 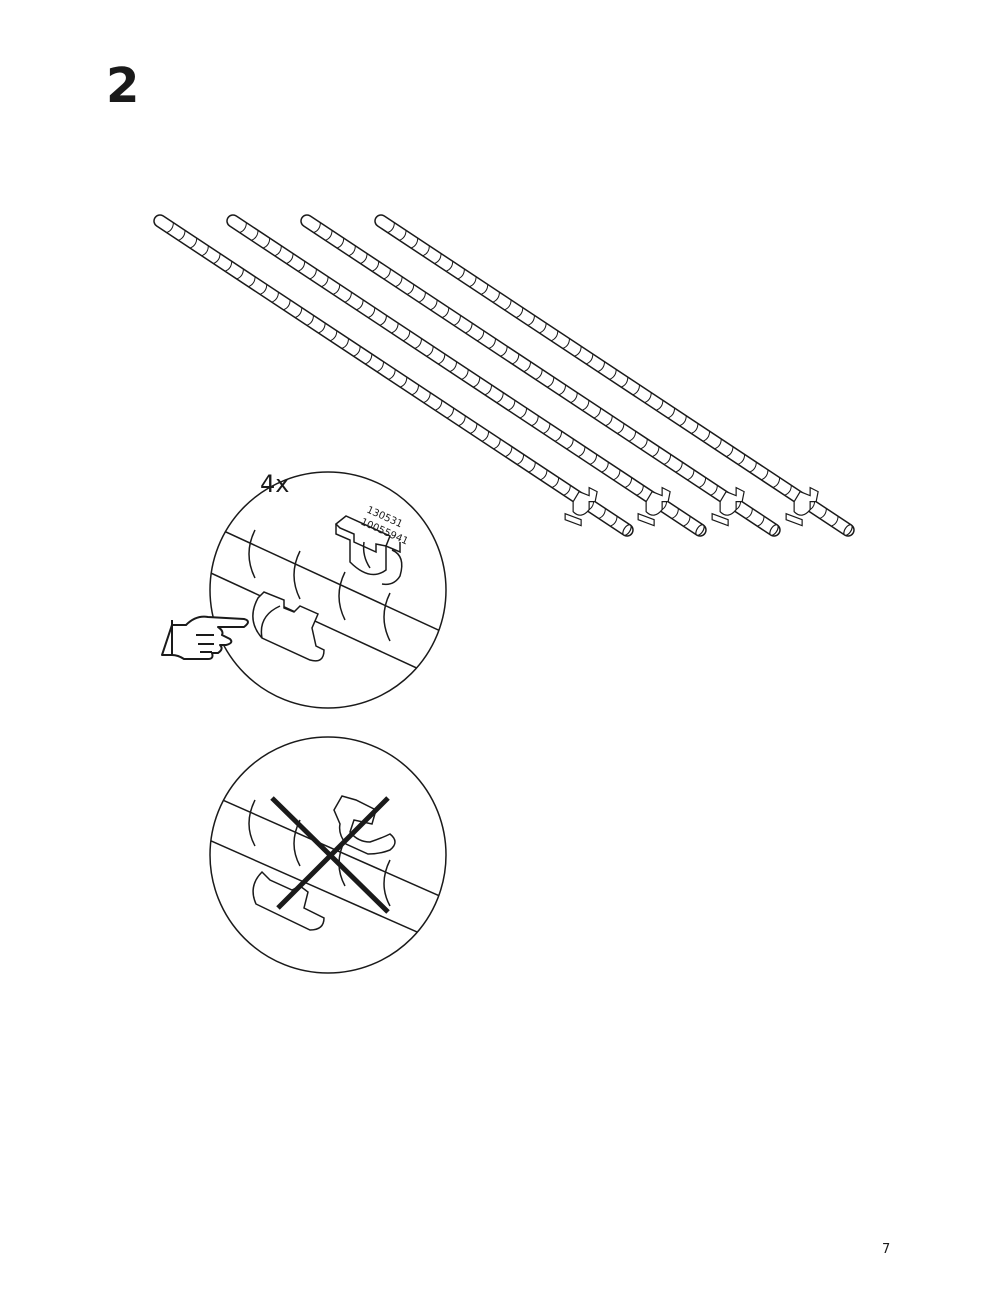 What do you see at coordinates (886, 1249) in the screenshot?
I see `page-number: 7` at bounding box center [886, 1249].